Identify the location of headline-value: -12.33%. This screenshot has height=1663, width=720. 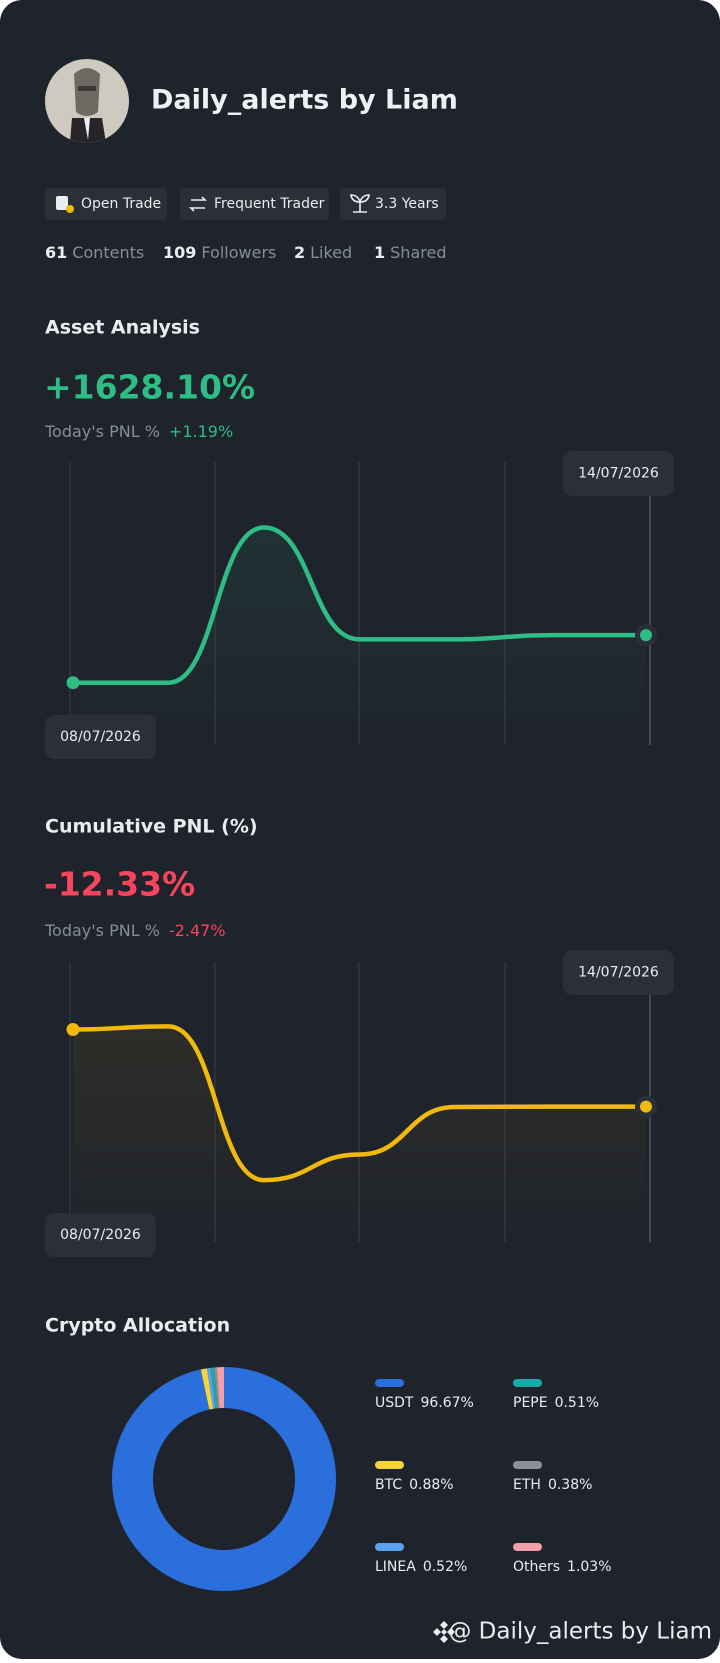
(119, 884).